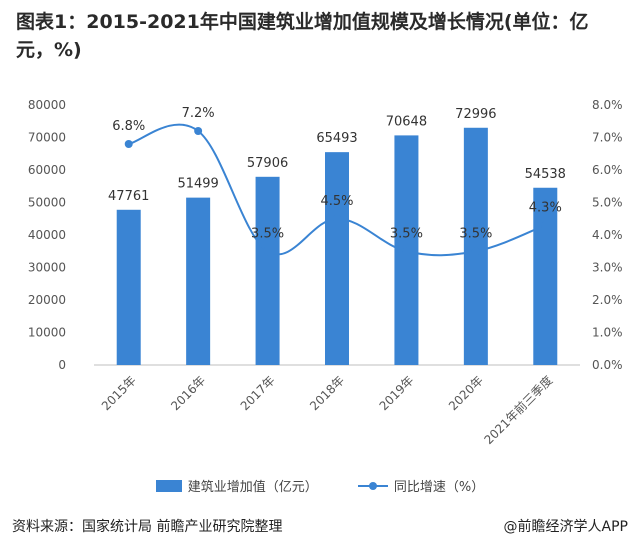  Describe the element at coordinates (188, 393) in the screenshot. I see `x-tick-label: 2016年` at that location.